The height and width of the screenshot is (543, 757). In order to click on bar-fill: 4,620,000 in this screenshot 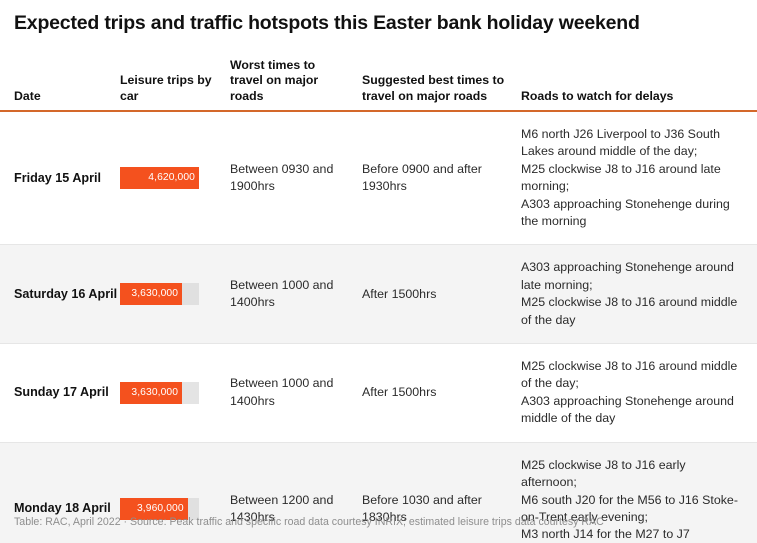, I will do `click(159, 178)`.